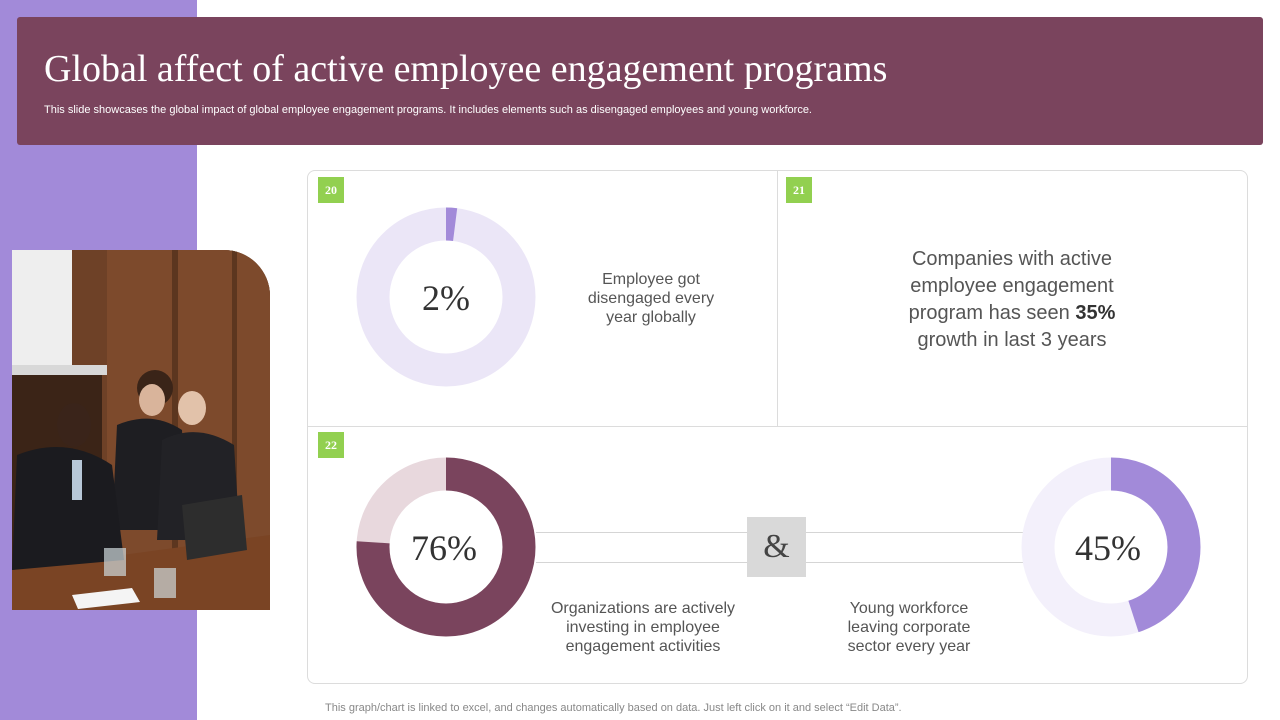 The width and height of the screenshot is (1280, 720). I want to click on donut-disengaged-label: 2%, so click(446, 298).